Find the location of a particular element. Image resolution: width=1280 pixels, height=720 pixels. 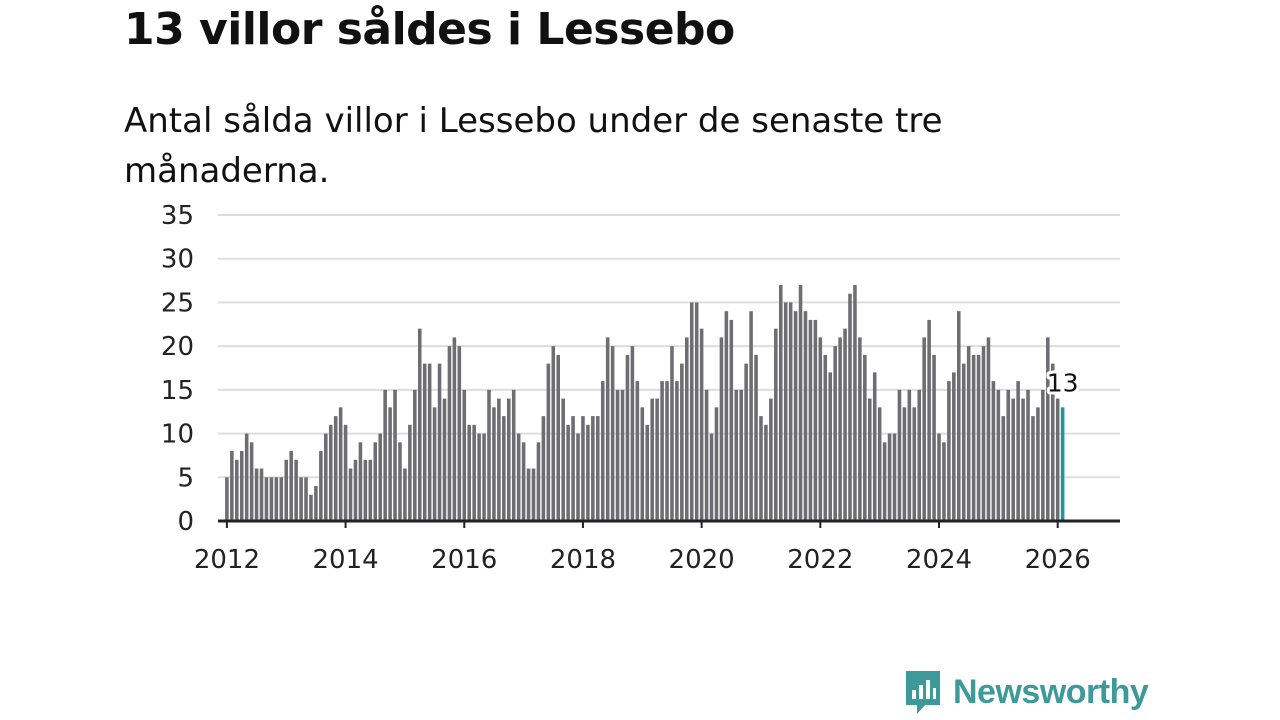

y-tick-label-0: 0 is located at coordinates (185, 522).